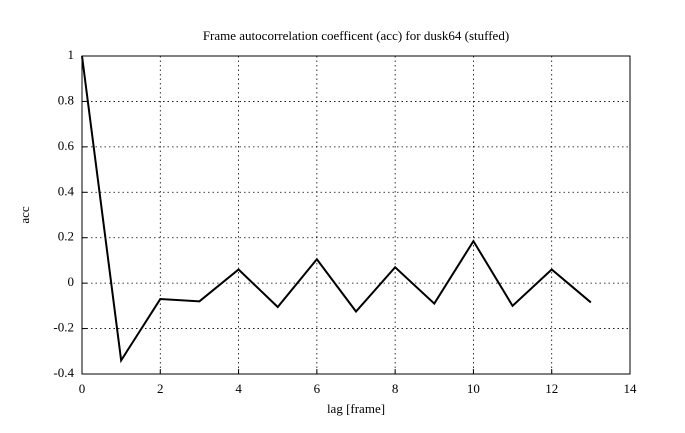  I want to click on x-tick-label: 14, so click(631, 388).